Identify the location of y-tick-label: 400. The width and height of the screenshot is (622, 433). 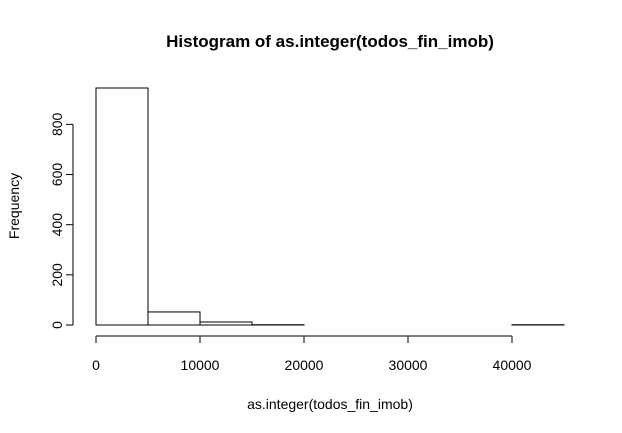
(57, 225).